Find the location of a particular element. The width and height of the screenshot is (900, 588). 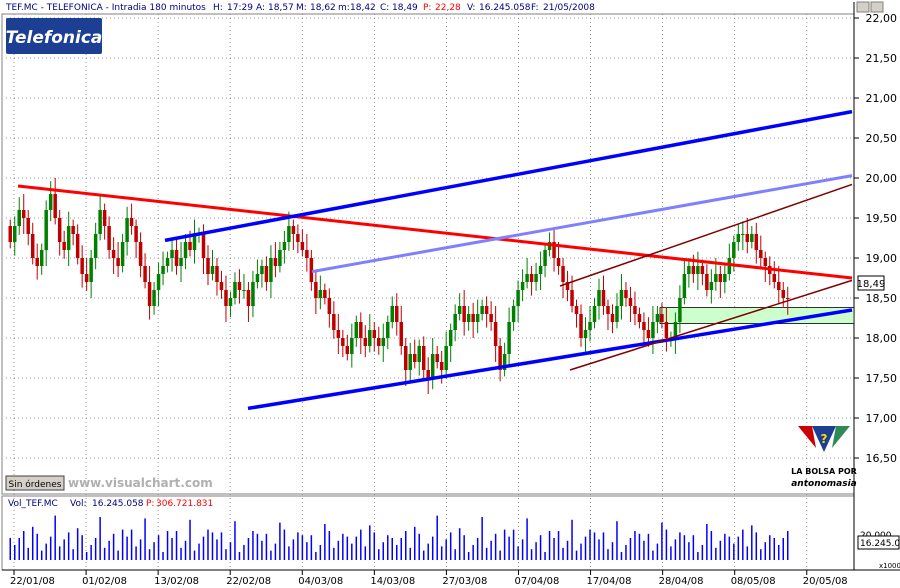

brand-line1: LA BOLSA POR is located at coordinates (824, 471).